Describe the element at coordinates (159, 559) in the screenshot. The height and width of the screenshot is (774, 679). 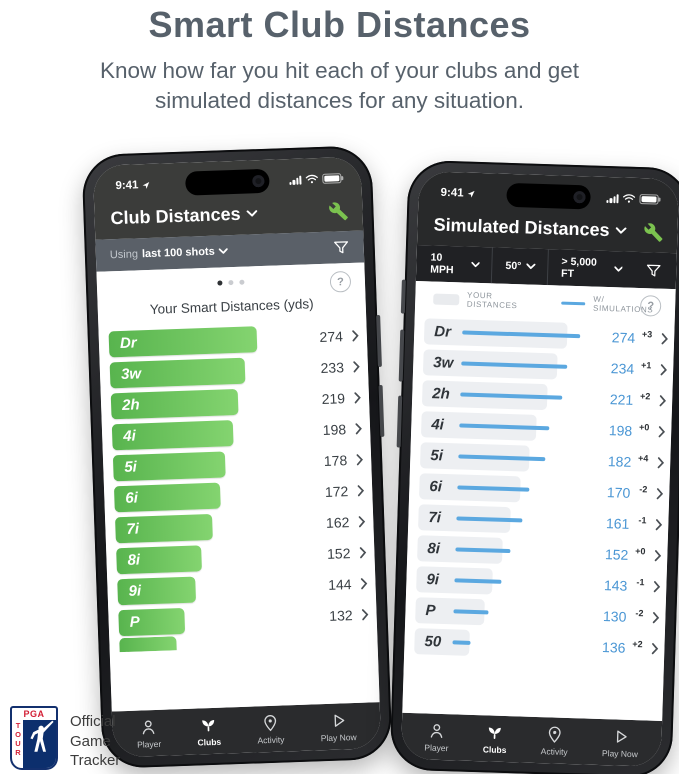
I see `distance-bar: 8i` at that location.